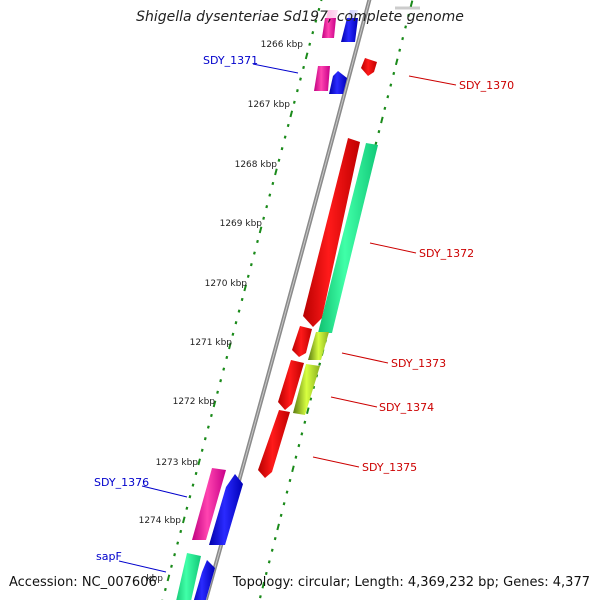 This screenshot has height=600, width=600. I want to click on leader-sdy1371, so click(275, 68).